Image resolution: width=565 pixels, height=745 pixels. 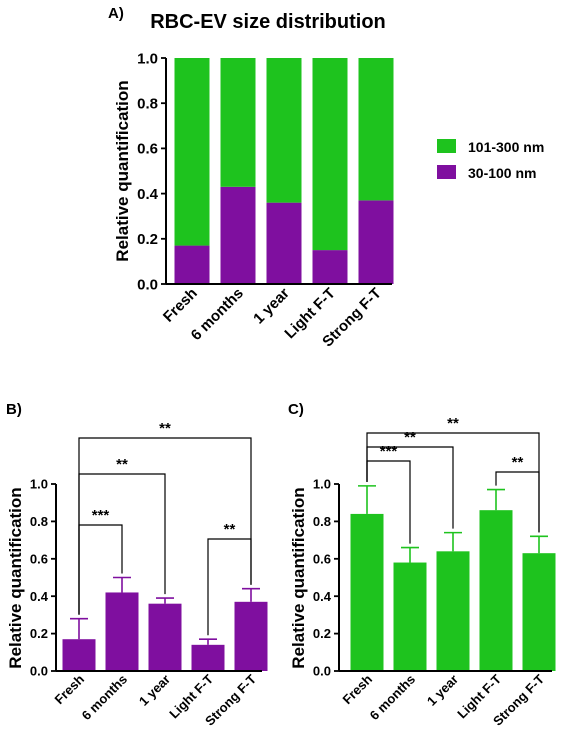 What do you see at coordinates (15, 577) in the screenshot?
I see `panel-b-ylabel: Relative quantification` at bounding box center [15, 577].